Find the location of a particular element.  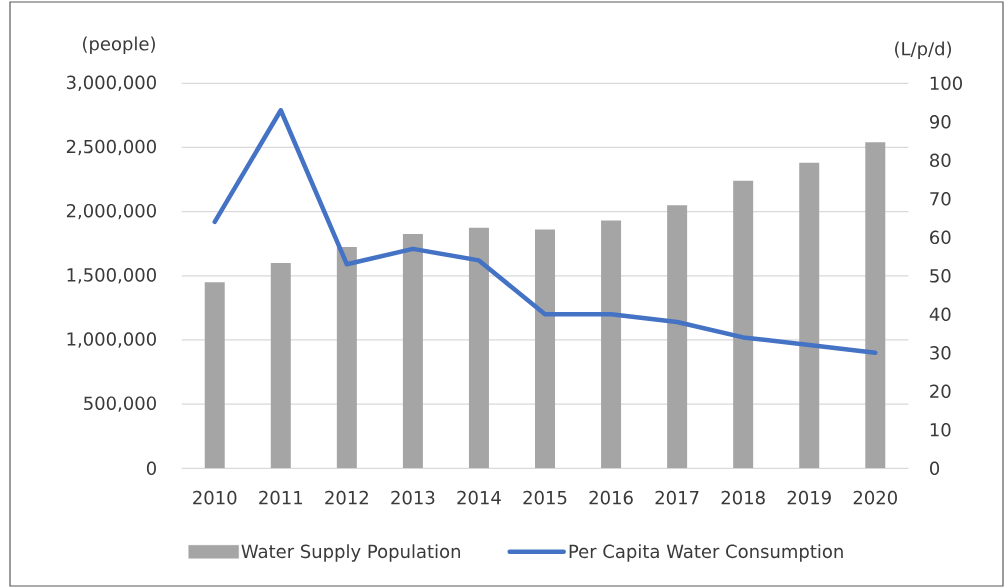

x-tick-label: 2017 is located at coordinates (677, 497).